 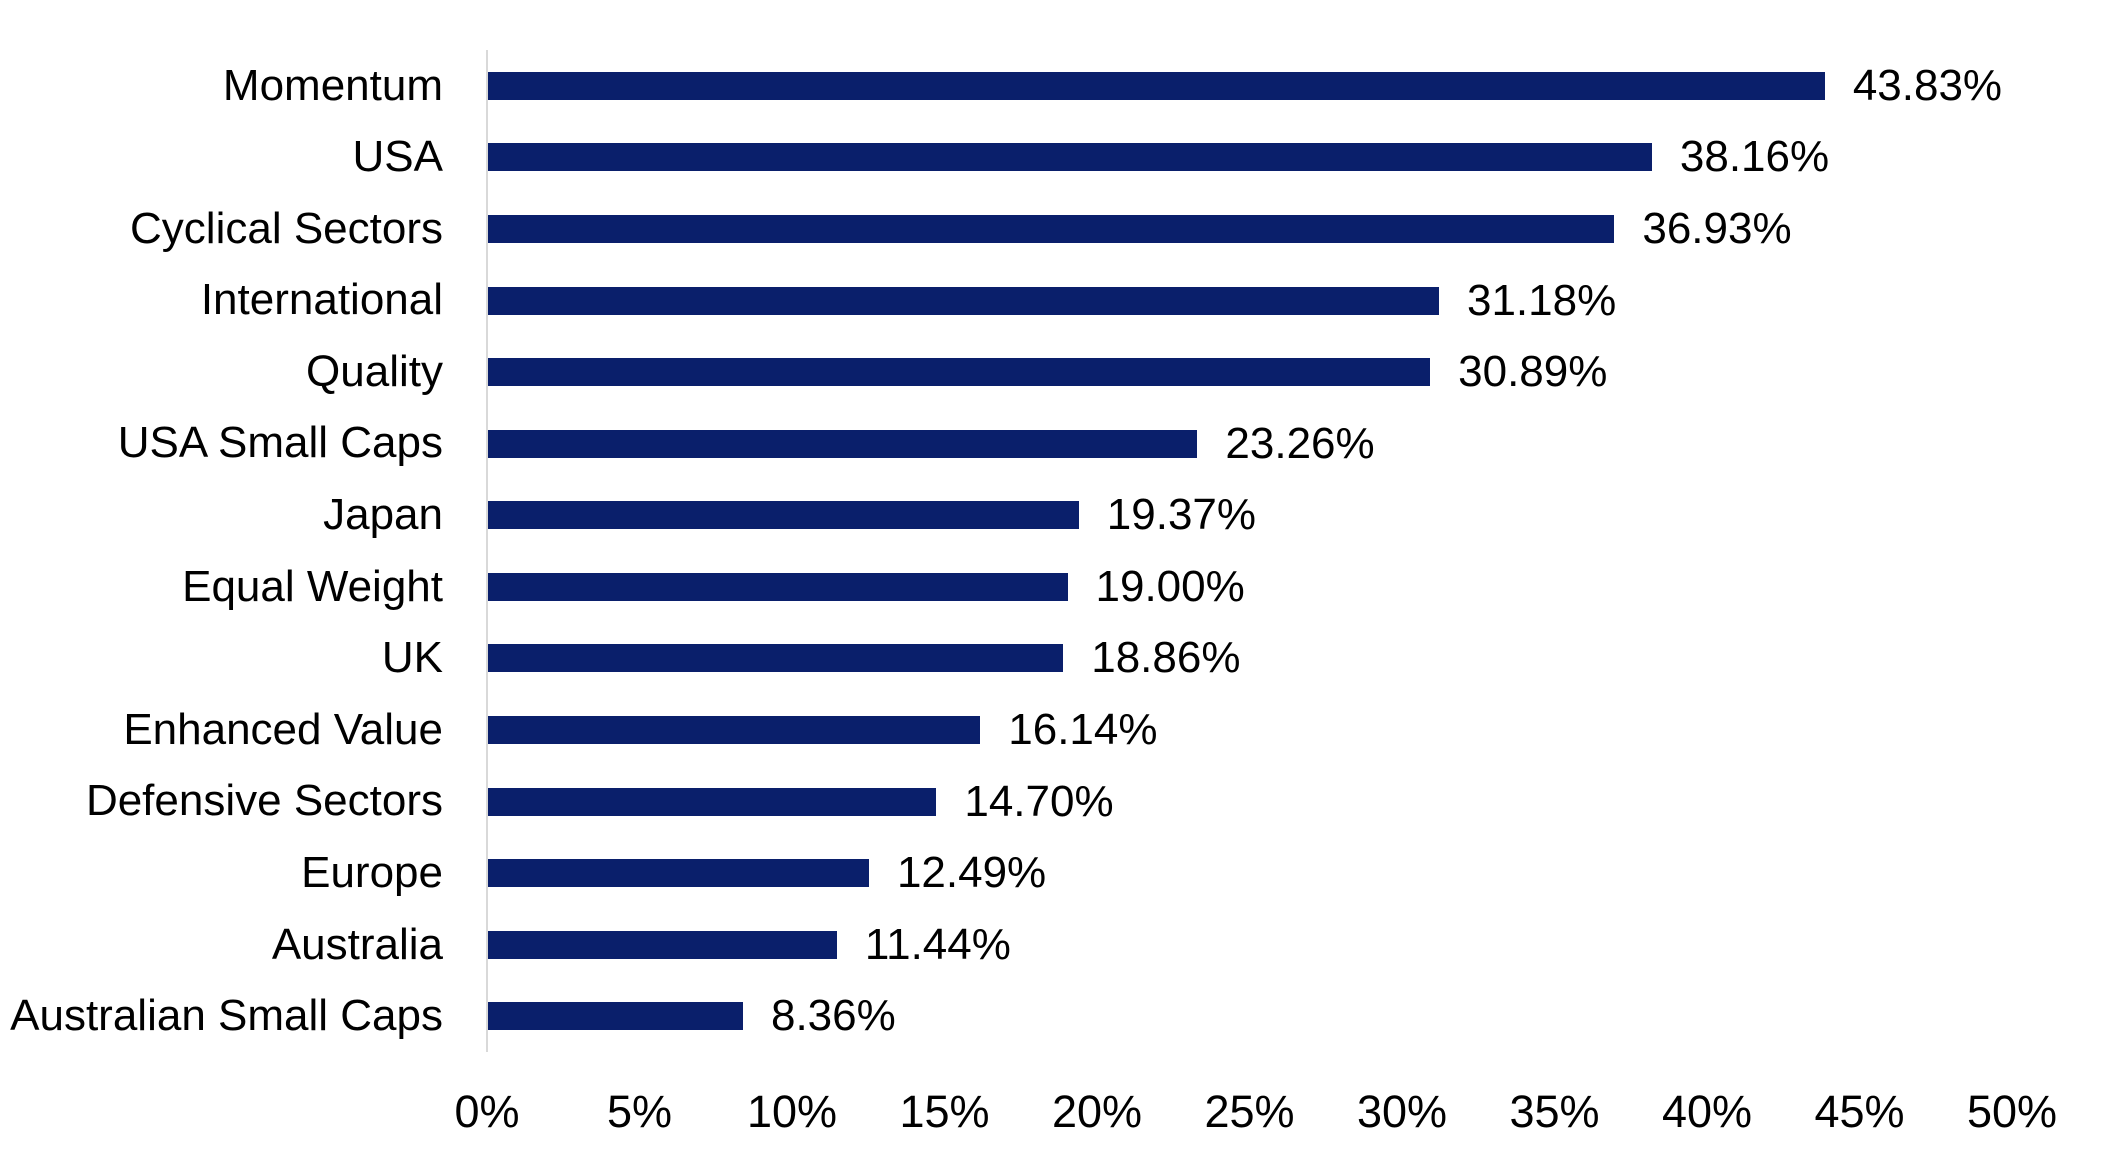 I want to click on x-tick-label: 35%, so click(x=1554, y=1111).